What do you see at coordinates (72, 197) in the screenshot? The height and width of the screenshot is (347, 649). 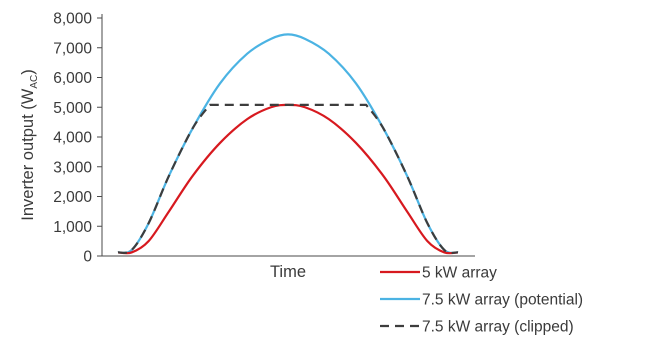 I see `y-tick-label: 2,000` at bounding box center [72, 197].